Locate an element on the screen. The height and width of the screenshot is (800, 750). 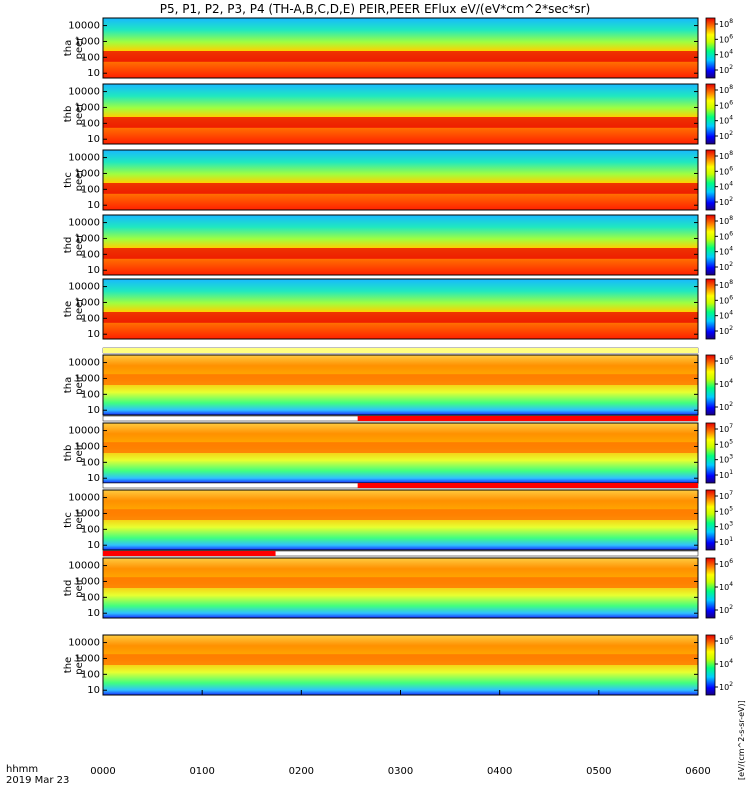
panel-ylabel: thcpeir is located at coordinates (74, 519).